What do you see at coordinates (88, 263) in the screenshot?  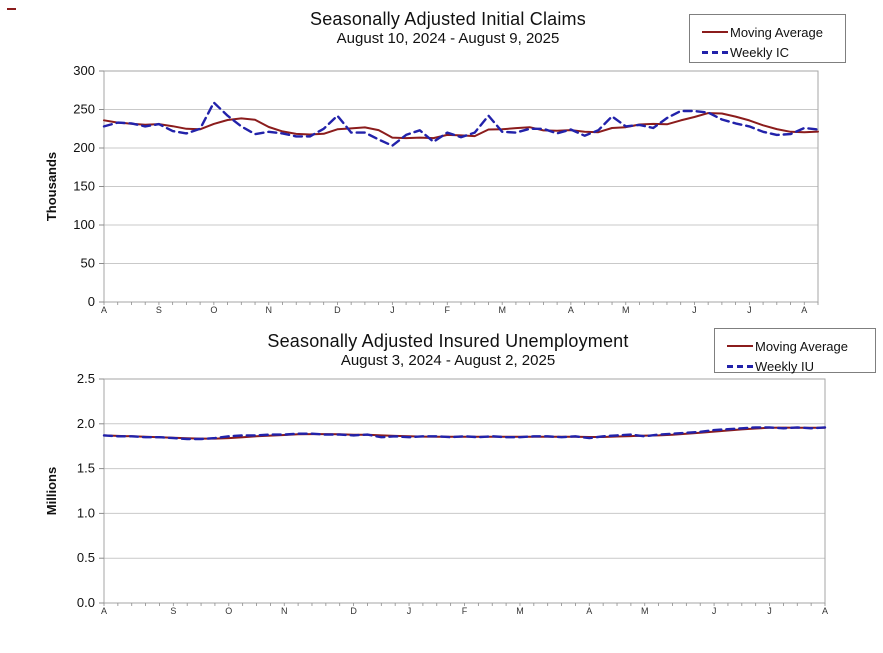 I see `y-tick-label: 50` at bounding box center [88, 263].